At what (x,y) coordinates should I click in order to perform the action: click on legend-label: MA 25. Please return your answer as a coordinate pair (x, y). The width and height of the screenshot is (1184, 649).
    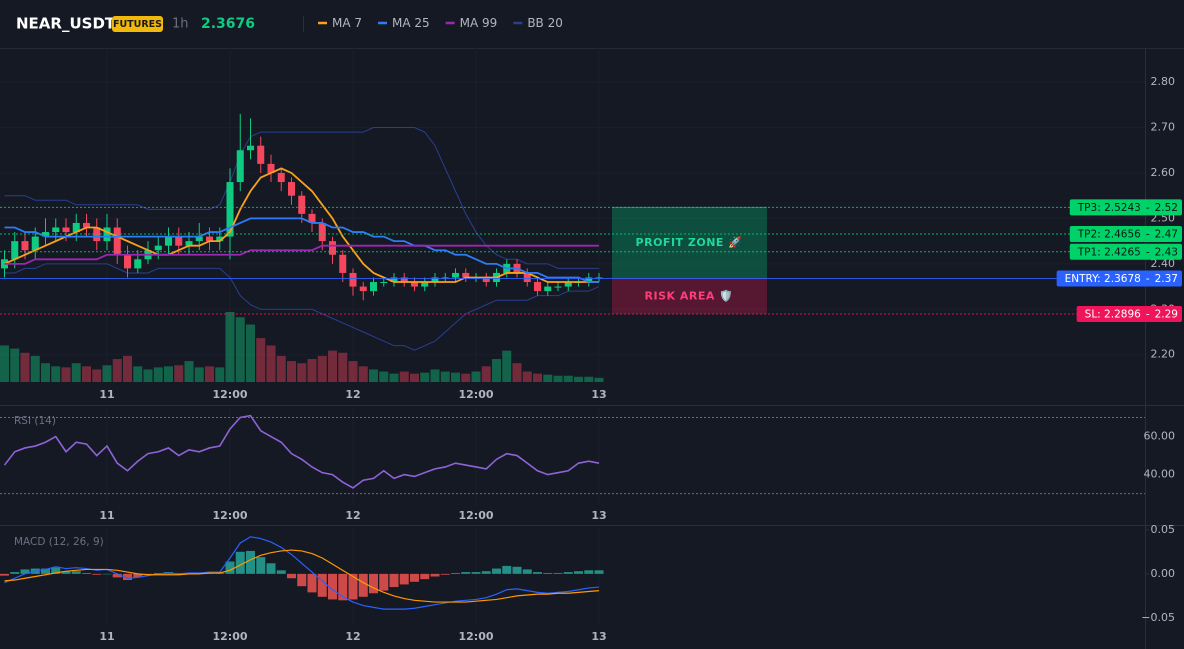
    Looking at the image, I should click on (411, 23).